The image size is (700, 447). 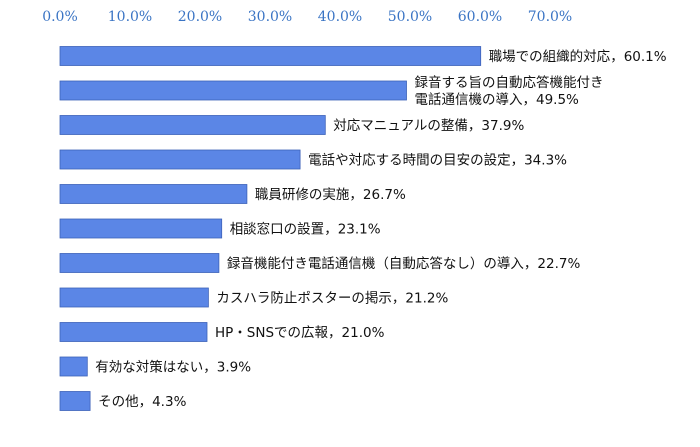 What do you see at coordinates (480, 17) in the screenshot?
I see `x-tick-label: 60.0%` at bounding box center [480, 17].